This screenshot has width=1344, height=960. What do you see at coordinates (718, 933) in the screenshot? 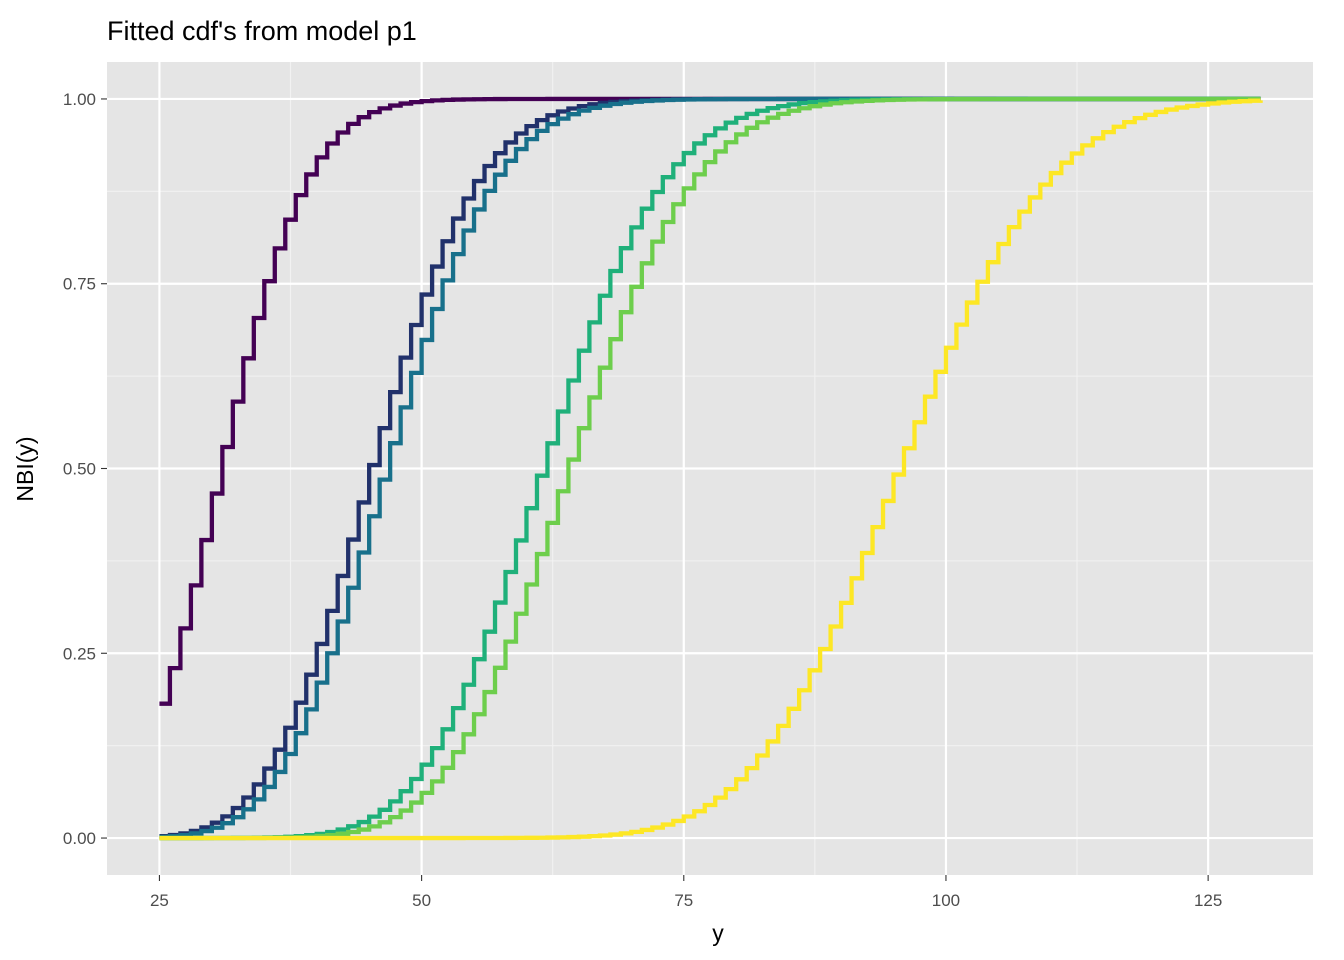
I see `x-axis-title: y` at bounding box center [718, 933].